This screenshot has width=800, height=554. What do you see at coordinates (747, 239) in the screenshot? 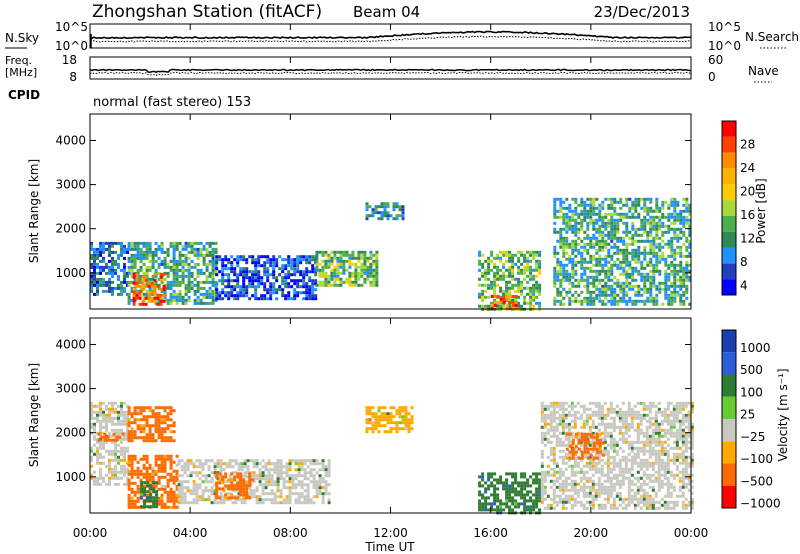
I see `power-colorbar-tick: 12` at bounding box center [747, 239].